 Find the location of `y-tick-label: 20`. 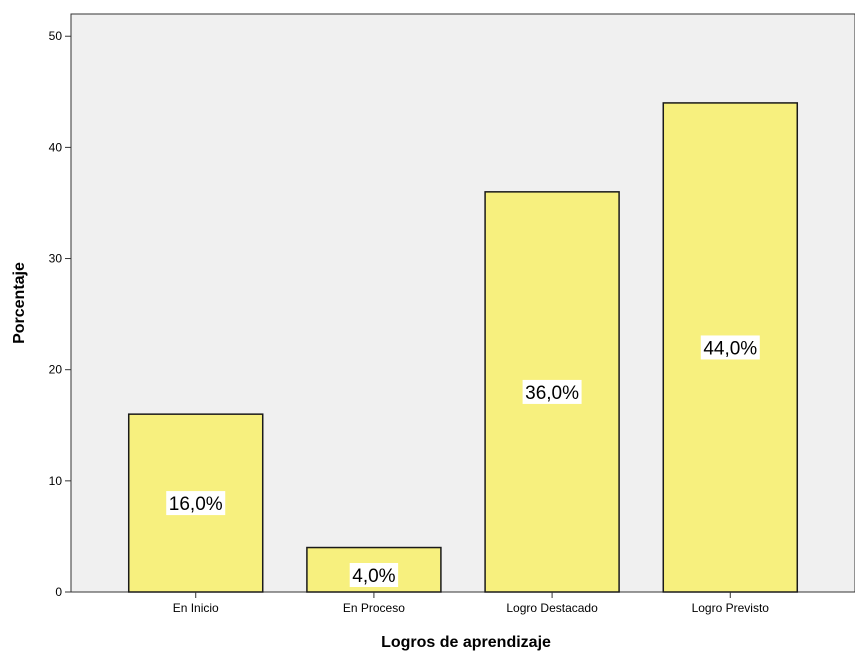

y-tick-label: 20 is located at coordinates (56, 370).